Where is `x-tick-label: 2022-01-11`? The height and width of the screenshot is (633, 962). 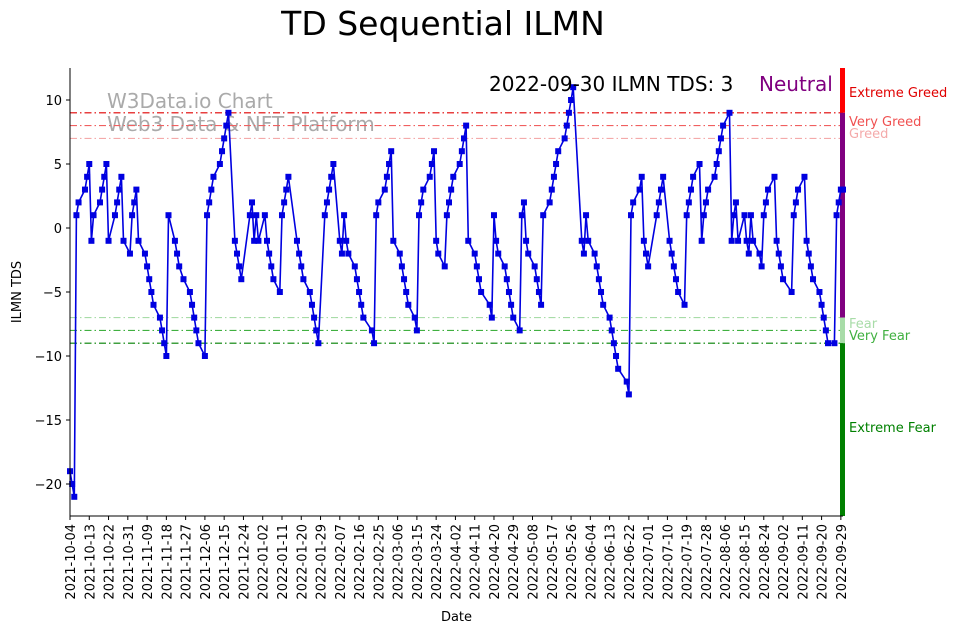 x-tick-label: 2022-01-11 is located at coordinates (283, 562).